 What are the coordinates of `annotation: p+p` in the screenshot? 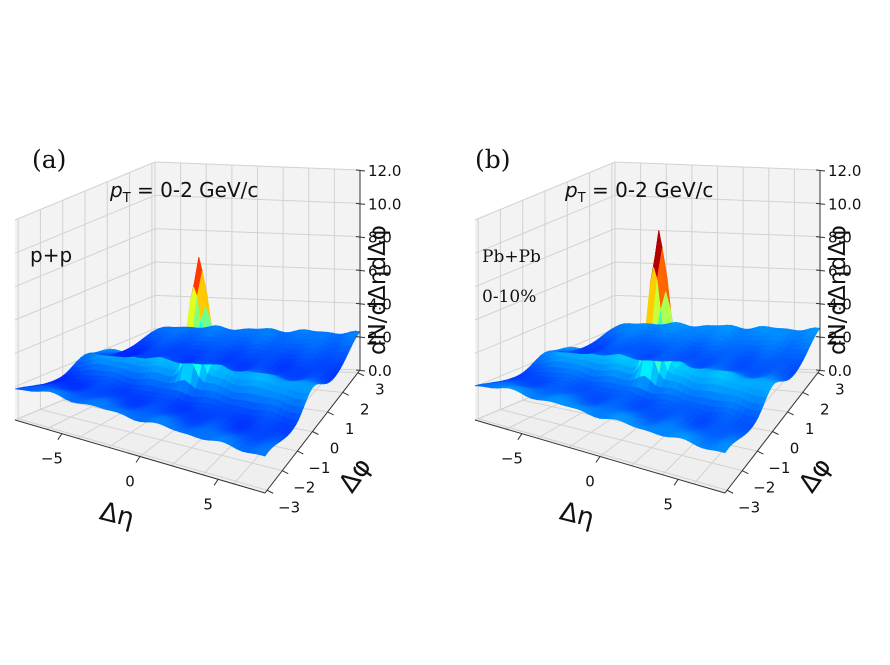 It's located at (51, 255).